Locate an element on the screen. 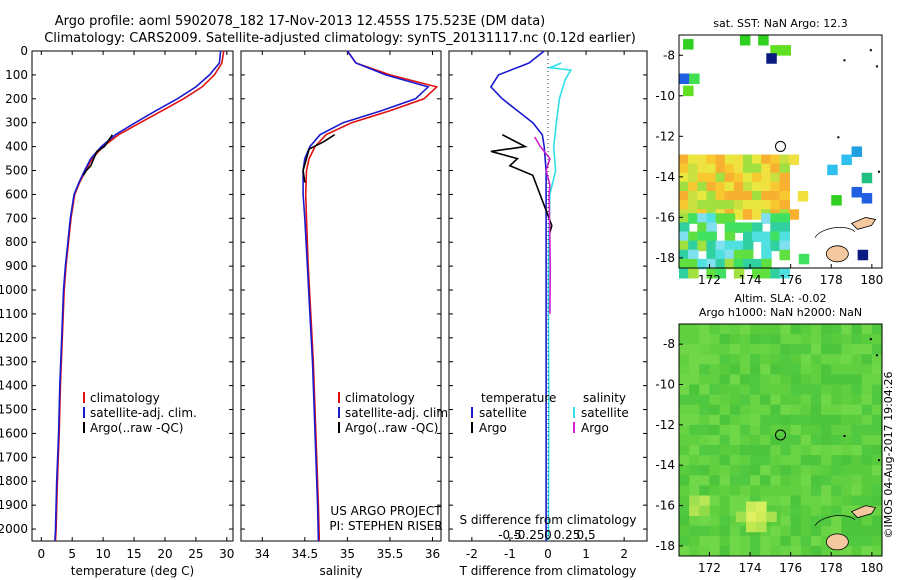 The width and height of the screenshot is (900, 580). legend-label: satellite-adj. clim. is located at coordinates (398, 413).